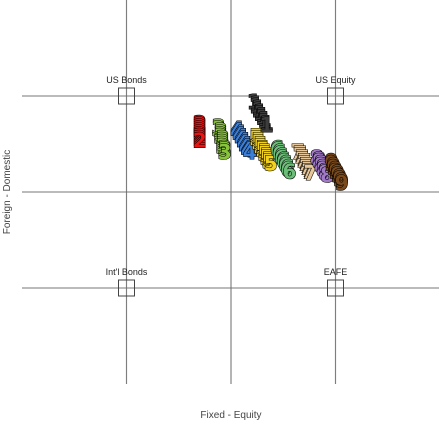  Describe the element at coordinates (230, 415) in the screenshot. I see `x-axis-label: Fixed - Equity` at that location.